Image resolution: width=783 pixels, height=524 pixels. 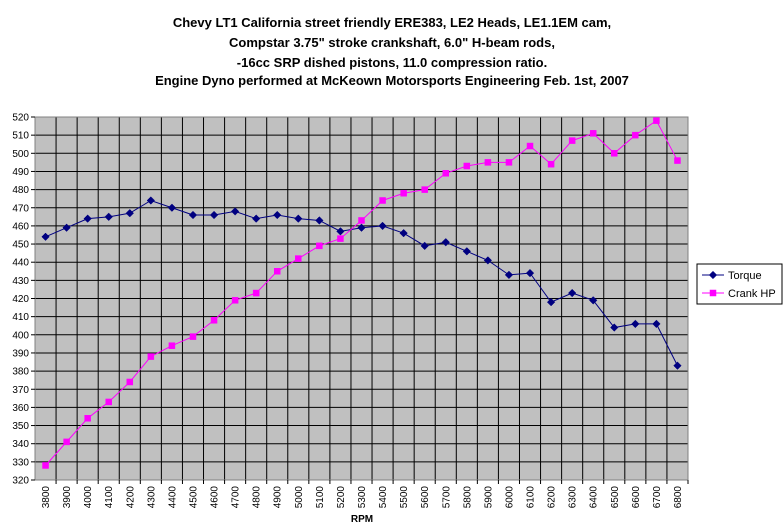 What do you see at coordinates (193, 497) in the screenshot?
I see `x-tick-label: 4500` at bounding box center [193, 497].